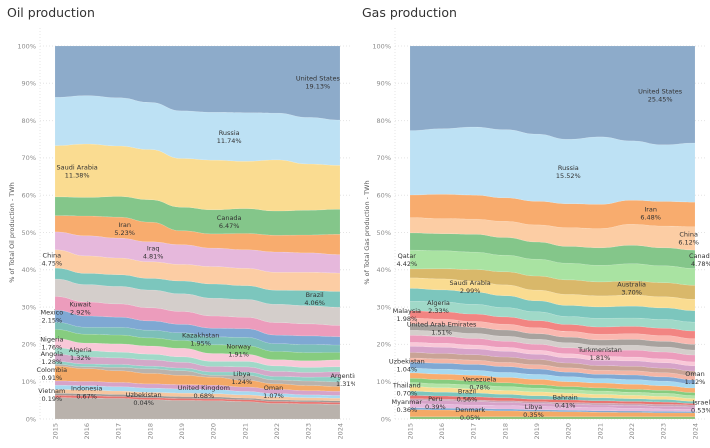  I want to click on label-share: 1.91%, so click(238, 354).